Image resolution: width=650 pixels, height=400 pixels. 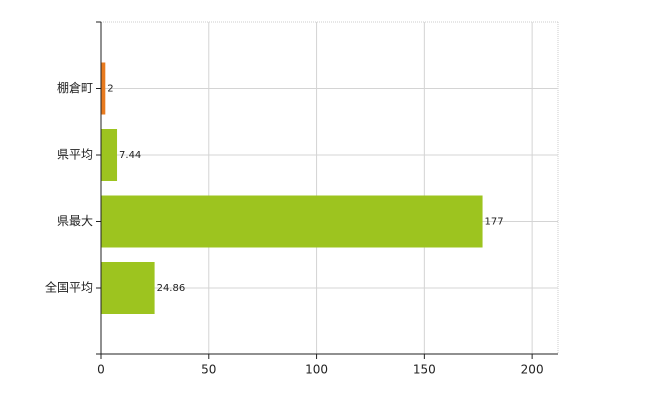 I want to click on y-tick-label: 全国平均, so click(x=69, y=287).